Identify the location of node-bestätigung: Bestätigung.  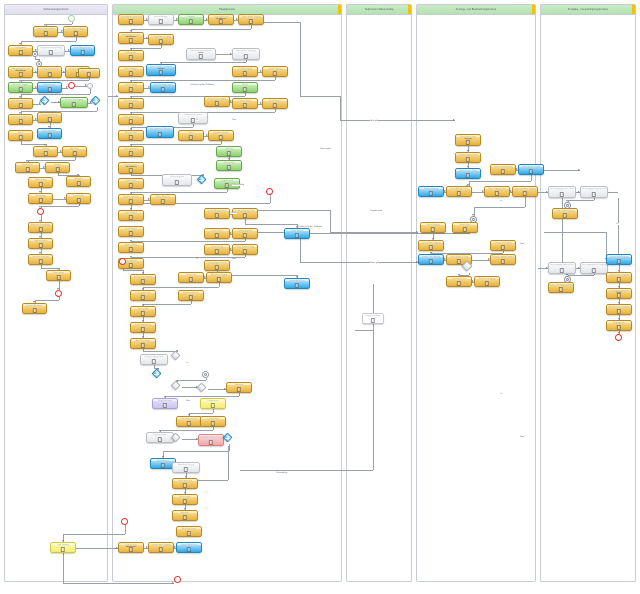
(40, 198).